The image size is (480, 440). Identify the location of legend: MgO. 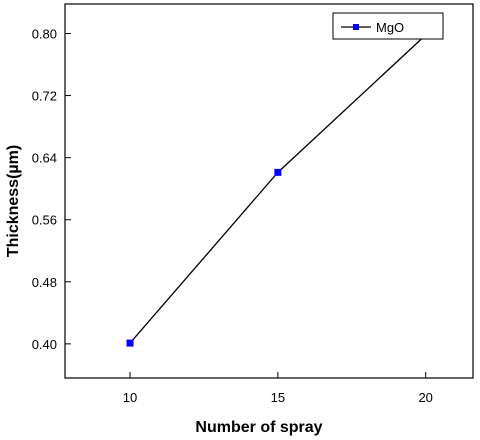
(388, 26).